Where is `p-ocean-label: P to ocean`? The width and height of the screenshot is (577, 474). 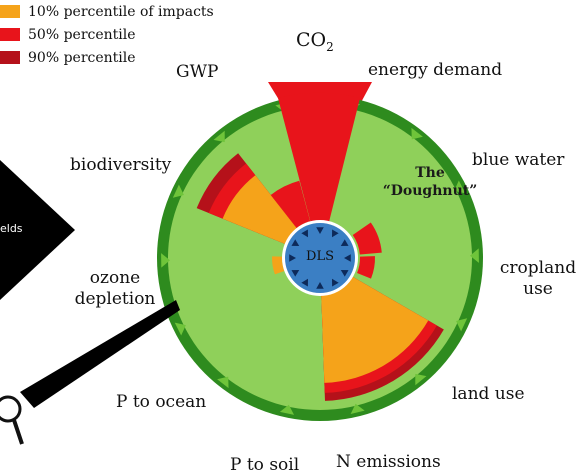
p-ocean-label: P to ocean is located at coordinates (161, 402).